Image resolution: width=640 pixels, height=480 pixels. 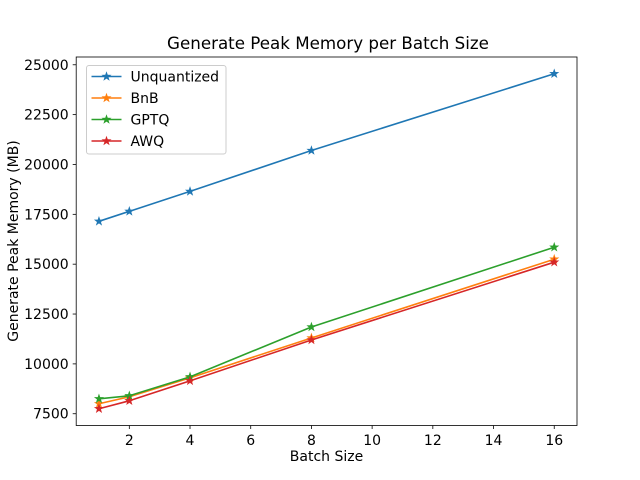 What do you see at coordinates (46, 365) in the screenshot?
I see `y-tick-label: 10000` at bounding box center [46, 365].